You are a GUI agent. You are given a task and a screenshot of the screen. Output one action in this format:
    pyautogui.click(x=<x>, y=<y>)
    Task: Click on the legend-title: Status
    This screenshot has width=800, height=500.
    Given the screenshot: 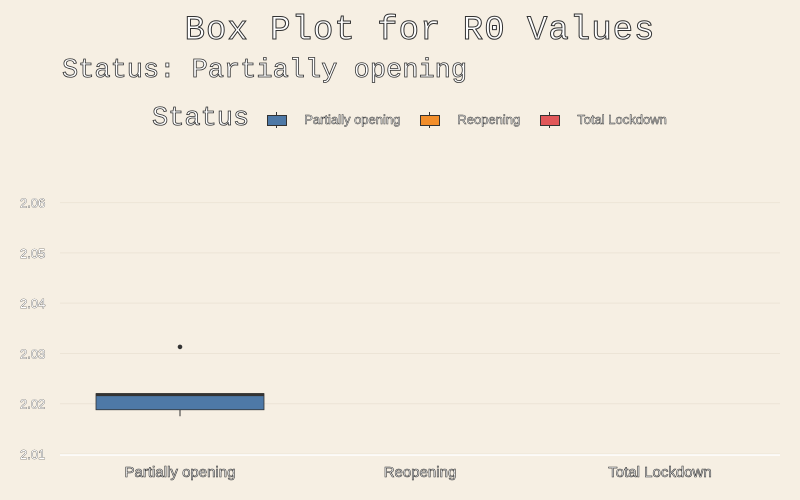 What is the action you would take?
    pyautogui.click(x=201, y=119)
    